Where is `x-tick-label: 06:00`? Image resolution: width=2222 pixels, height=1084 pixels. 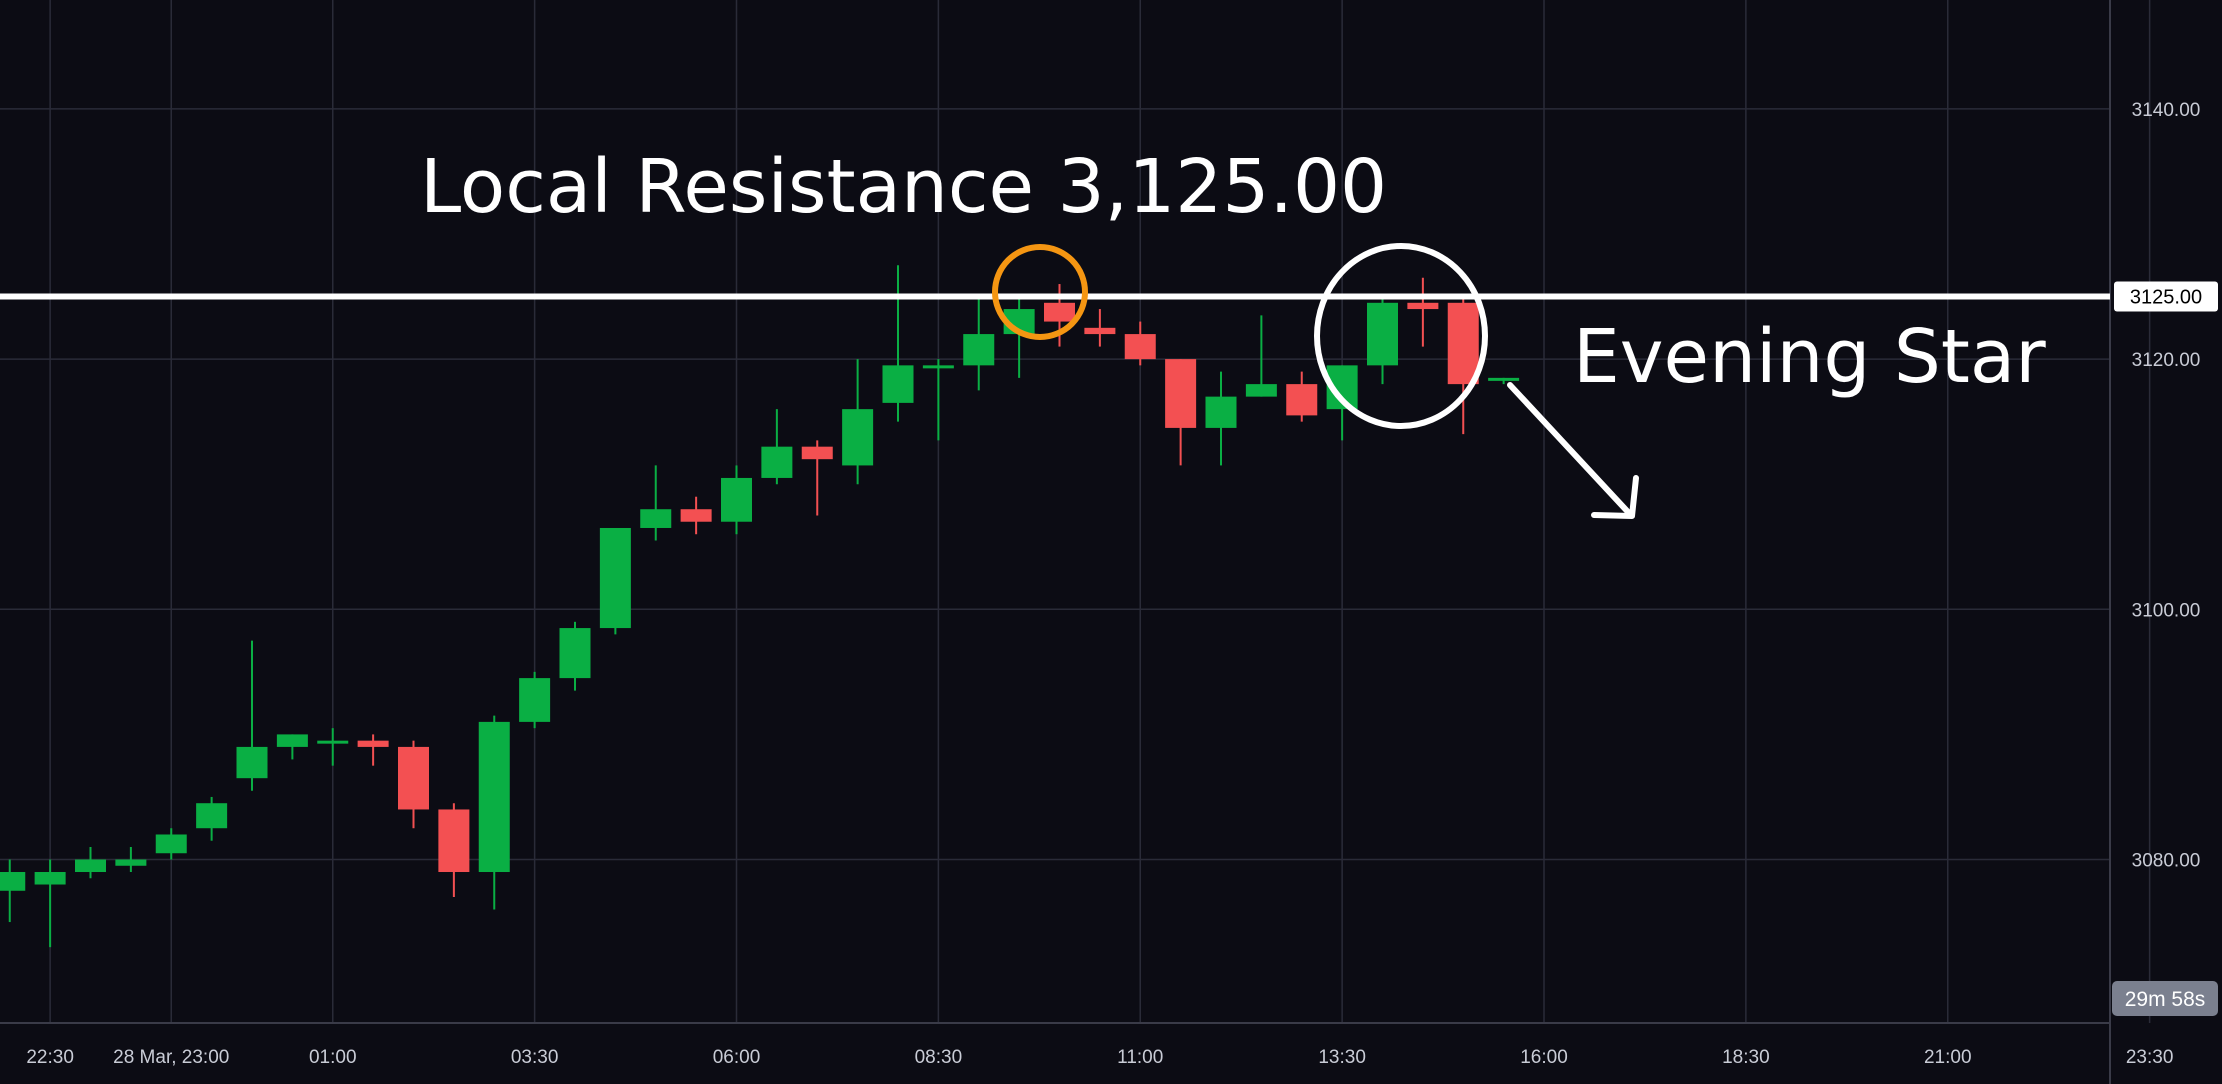 x-tick-label: 06:00 is located at coordinates (737, 1057).